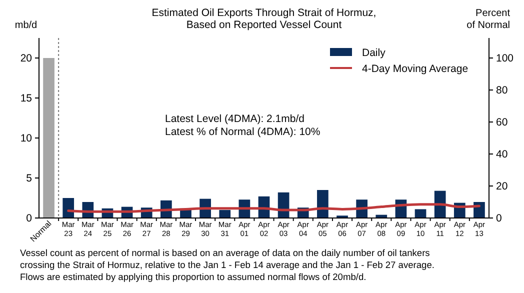  What do you see at coordinates (502, 154) in the screenshot?
I see `y2-tick-label: 40` at bounding box center [502, 154].